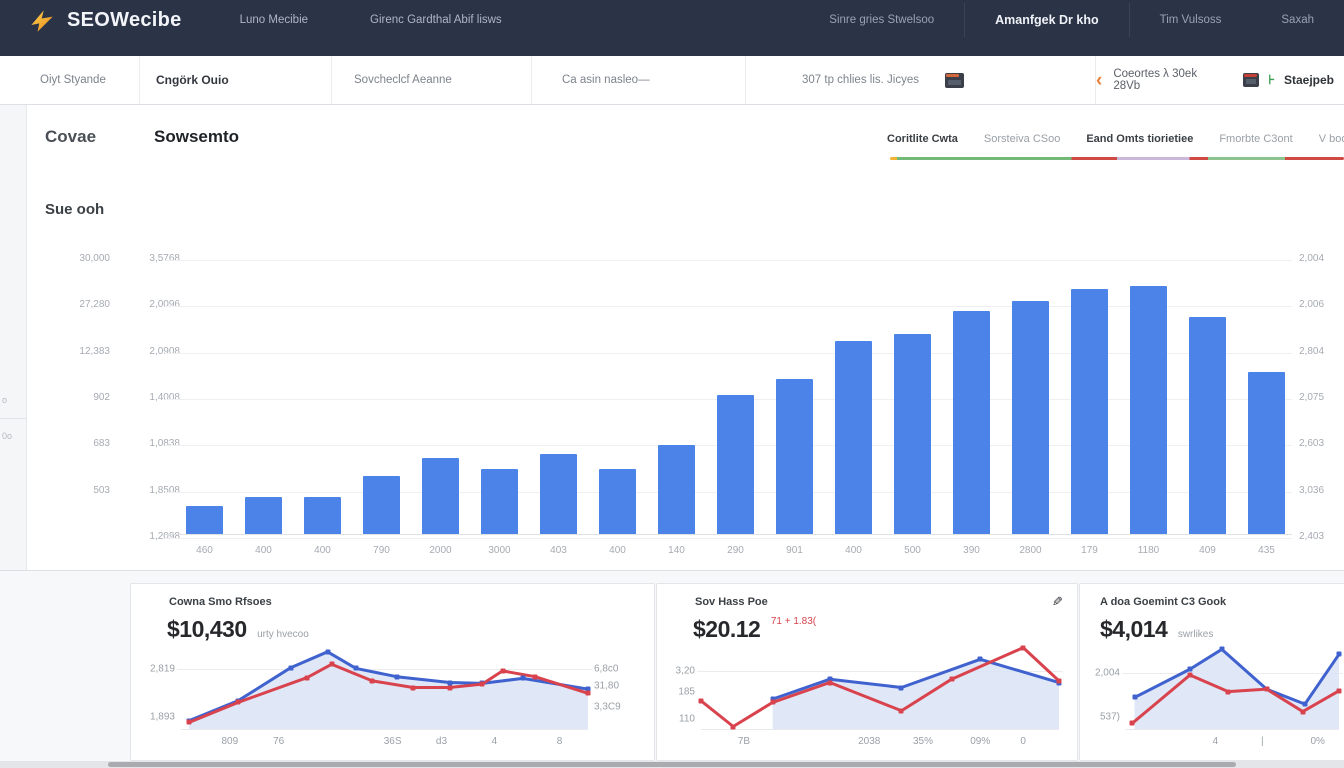 Image resolution: width=1344 pixels, height=768 pixels. I want to click on x-tick-label: 400, so click(617, 550).